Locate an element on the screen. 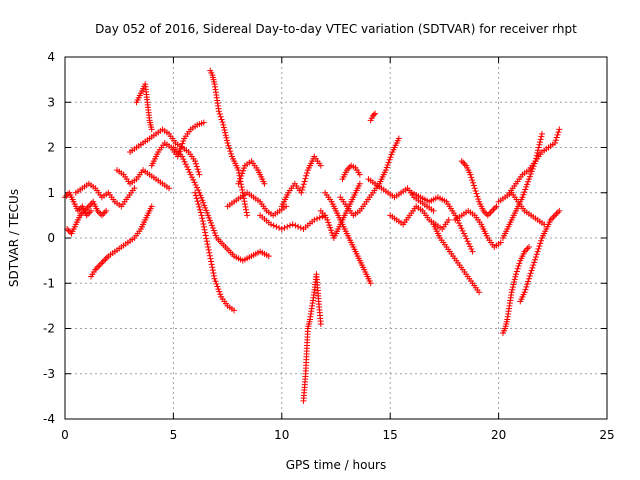 The image size is (640, 480). y-tick-label: 4 is located at coordinates (51, 57).